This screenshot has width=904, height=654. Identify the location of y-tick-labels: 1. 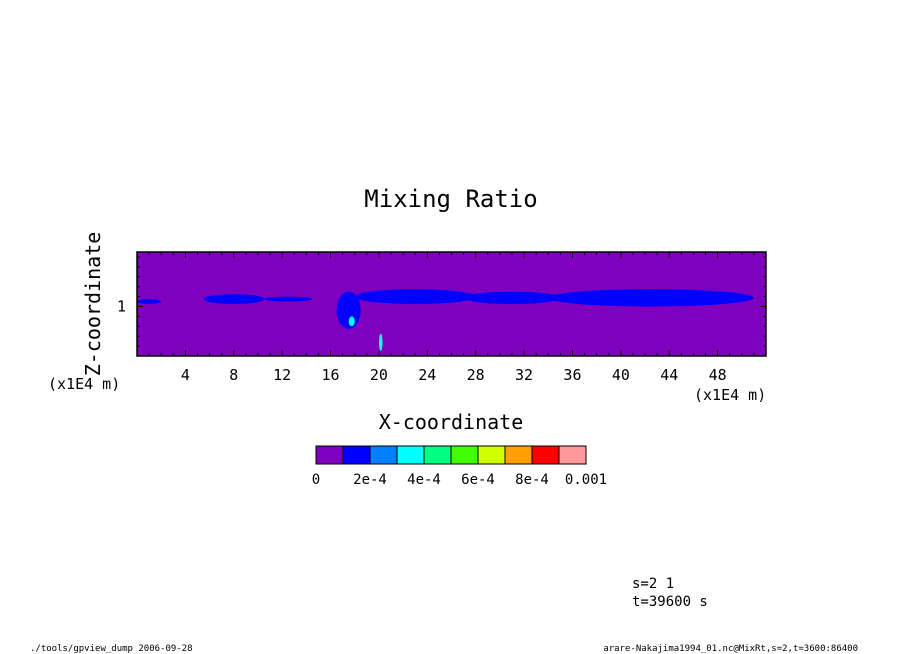
(121, 306).